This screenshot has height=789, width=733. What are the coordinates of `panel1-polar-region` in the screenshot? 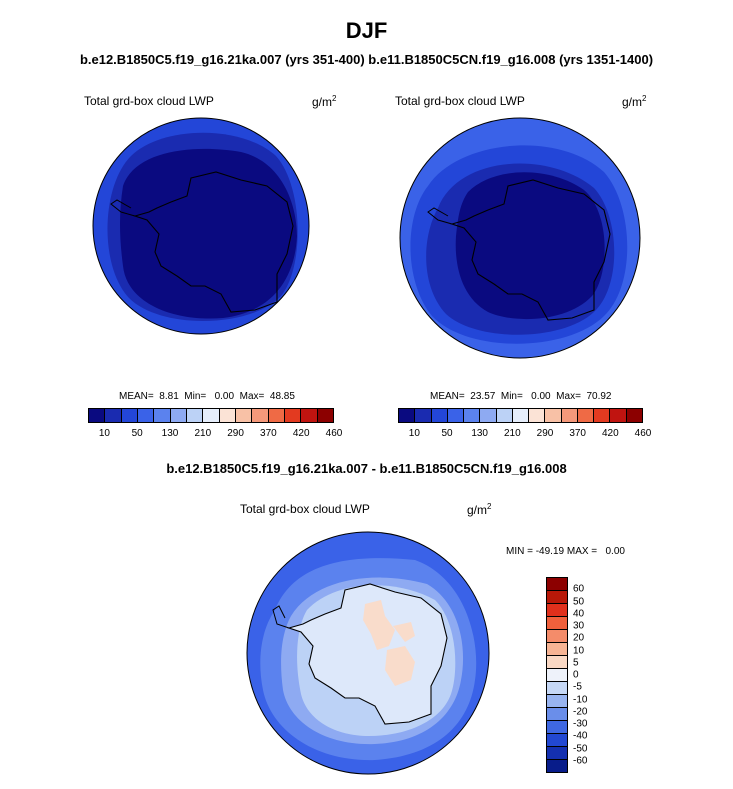 It's located at (208, 233).